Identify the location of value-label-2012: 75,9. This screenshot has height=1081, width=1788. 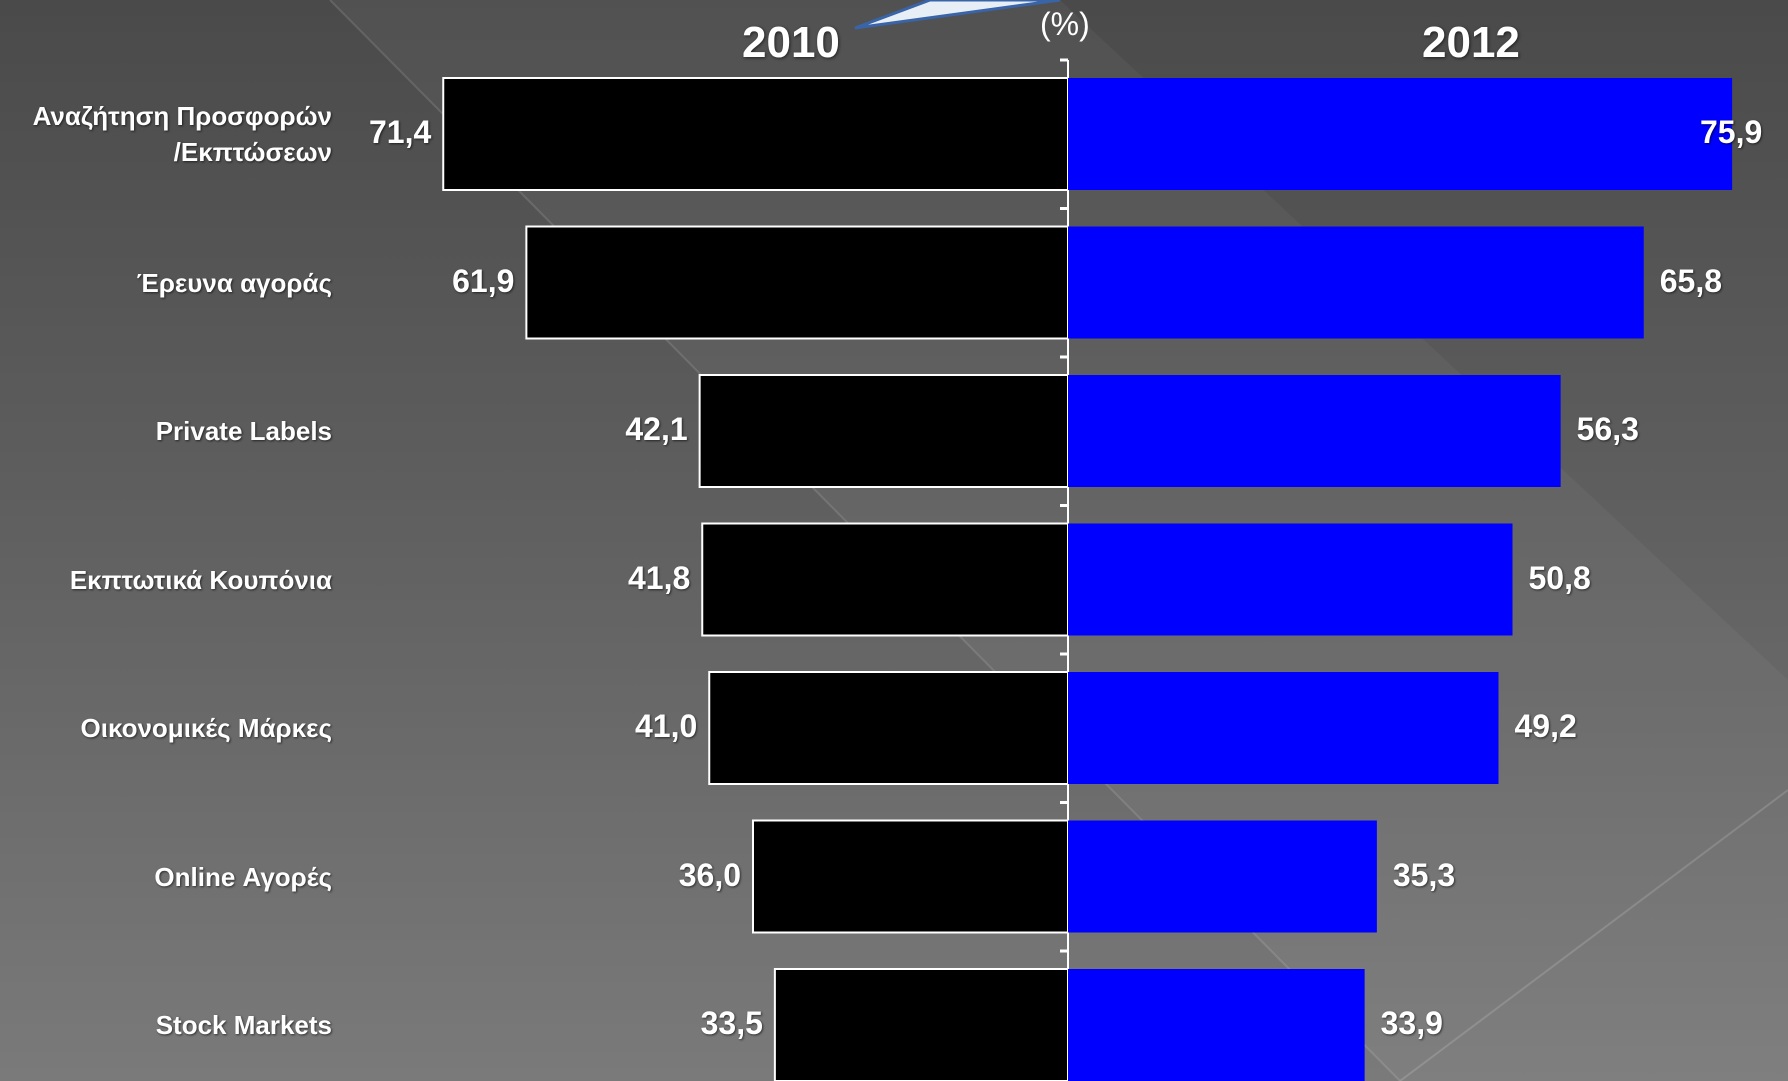
(1731, 132).